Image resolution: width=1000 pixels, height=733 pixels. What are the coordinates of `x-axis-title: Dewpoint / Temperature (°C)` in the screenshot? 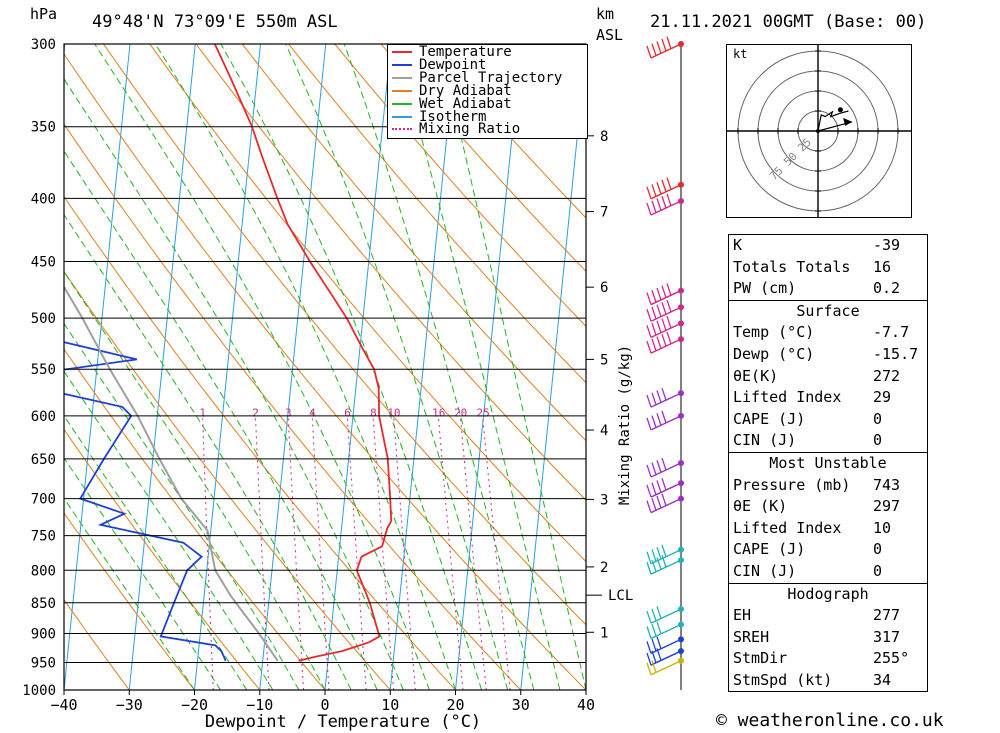 It's located at (343, 722).